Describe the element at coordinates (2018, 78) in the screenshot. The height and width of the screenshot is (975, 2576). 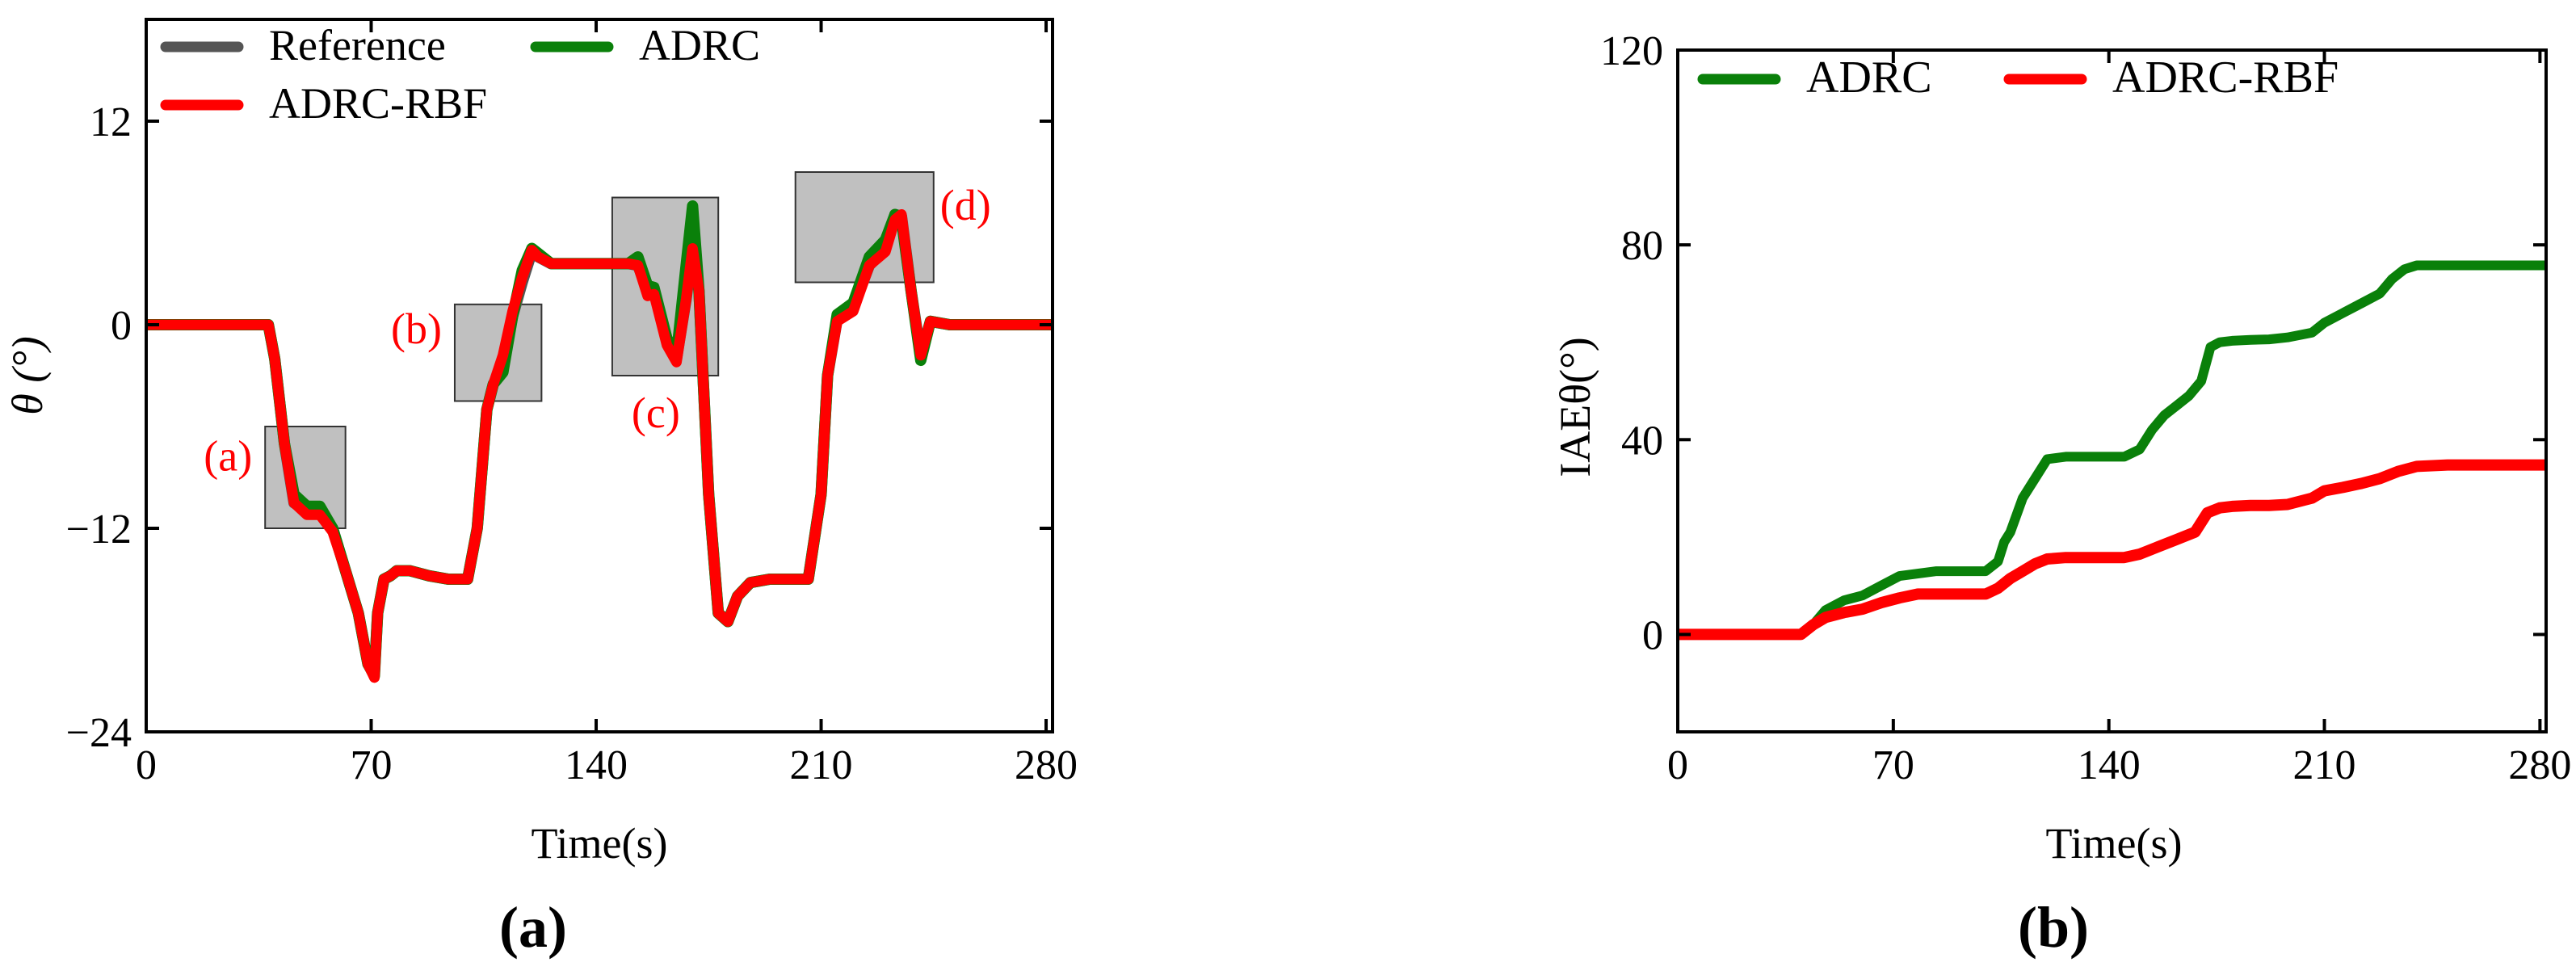
I see `legend: ADRC ADRC-RBF` at that location.